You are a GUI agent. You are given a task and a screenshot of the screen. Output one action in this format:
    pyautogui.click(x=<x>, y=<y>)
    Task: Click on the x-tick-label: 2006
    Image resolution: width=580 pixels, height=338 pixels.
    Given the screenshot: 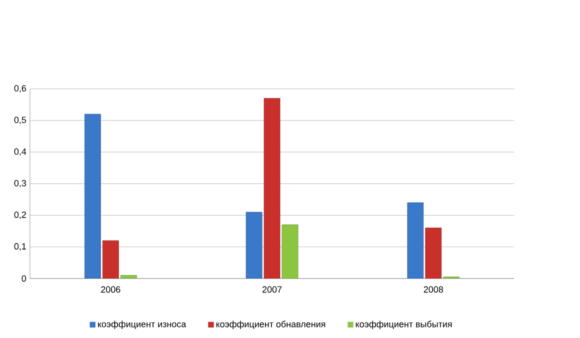 What is the action you would take?
    pyautogui.click(x=110, y=289)
    